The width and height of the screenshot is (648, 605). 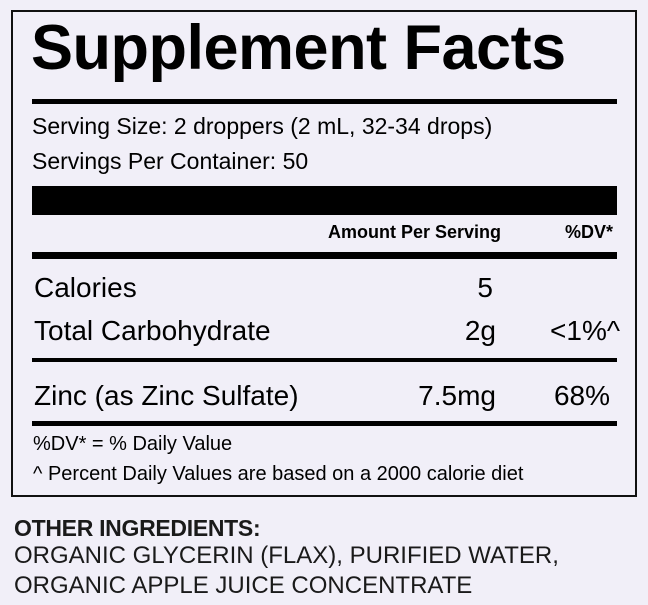 What do you see at coordinates (137, 528) in the screenshot?
I see `other-ingredients-heading: OTHER INGREDIENTS:` at bounding box center [137, 528].